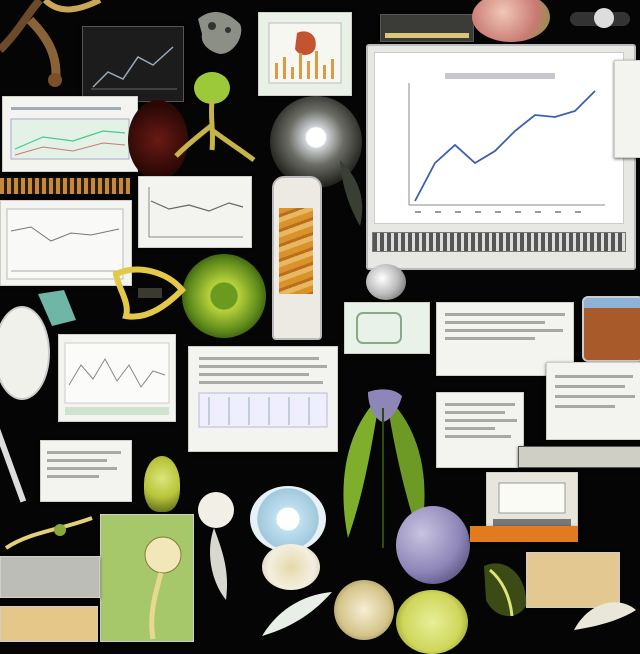 The height and width of the screenshot is (654, 640). What do you see at coordinates (25, 353) in the screenshot?
I see `round-label-left` at bounding box center [25, 353].